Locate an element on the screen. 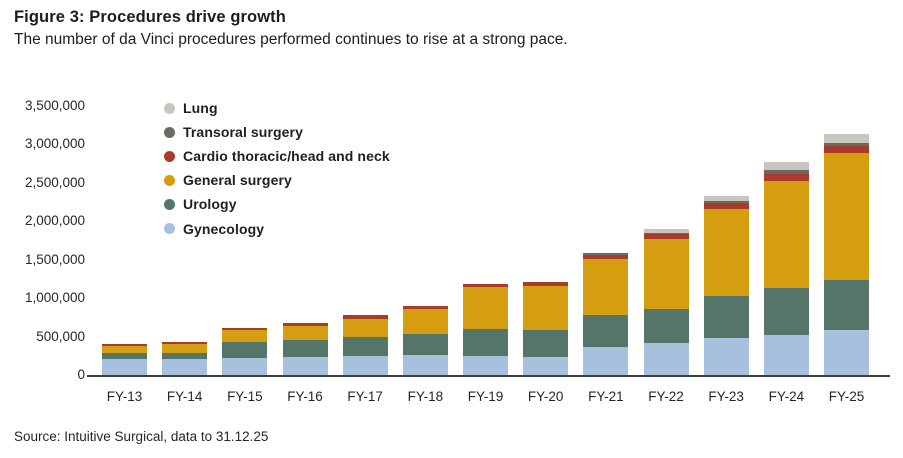  legend-item-urology: Urology is located at coordinates (200, 204).